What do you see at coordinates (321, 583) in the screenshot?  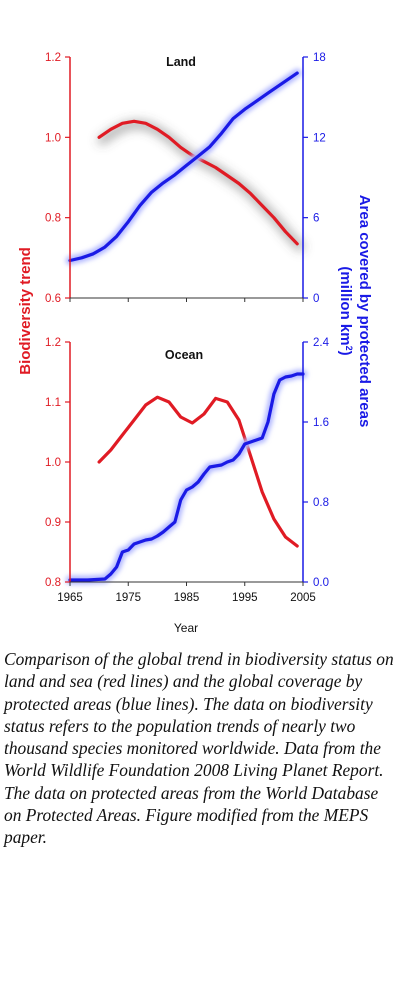 I see `right-tick-label: 0.0` at bounding box center [321, 583].